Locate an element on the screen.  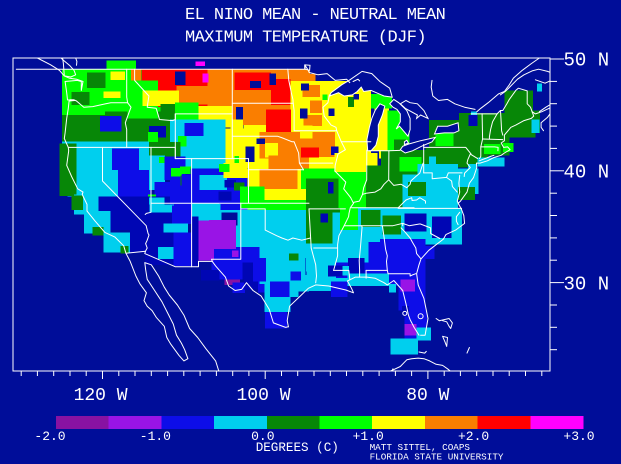
svg-text: EL NINO MEAN - NEUTRAL MEAN is located at coordinates (315, 15).